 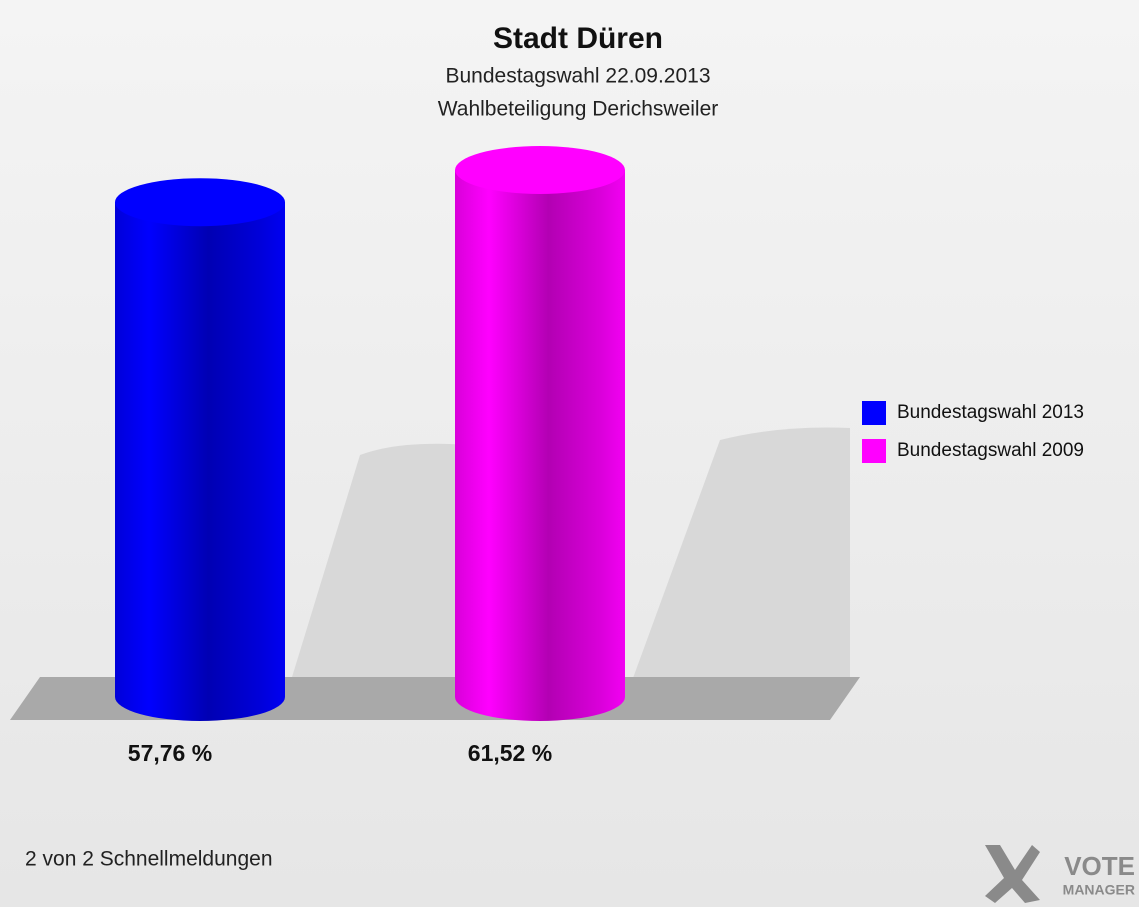 I want to click on logo: VOTE MANAGER, so click(x=1060, y=874).